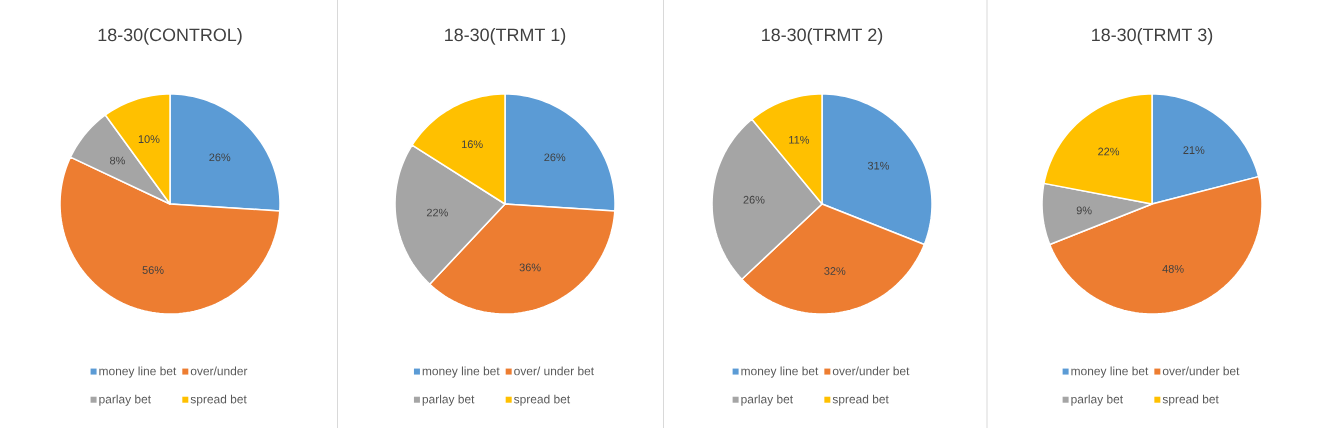 The image size is (1321, 428). Describe the element at coordinates (170, 36) in the screenshot. I see `chart-title: 18-30(CONTROL)` at that location.